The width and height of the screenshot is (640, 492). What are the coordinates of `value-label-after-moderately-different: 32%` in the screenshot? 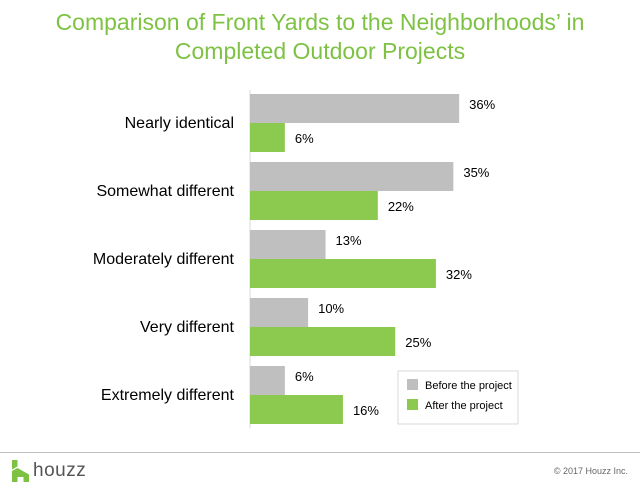 It's located at (459, 274).